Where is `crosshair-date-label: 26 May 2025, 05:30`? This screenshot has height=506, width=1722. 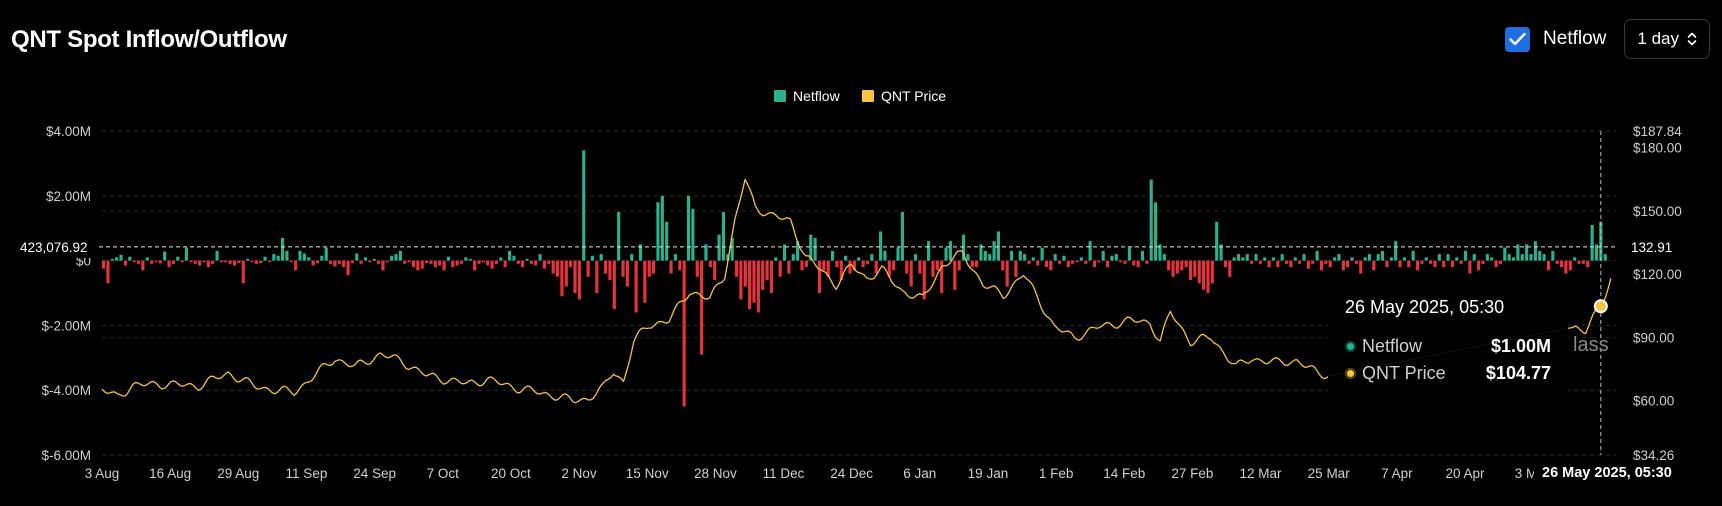
crosshair-date-label: 26 May 2025, 05:30 is located at coordinates (1607, 473).